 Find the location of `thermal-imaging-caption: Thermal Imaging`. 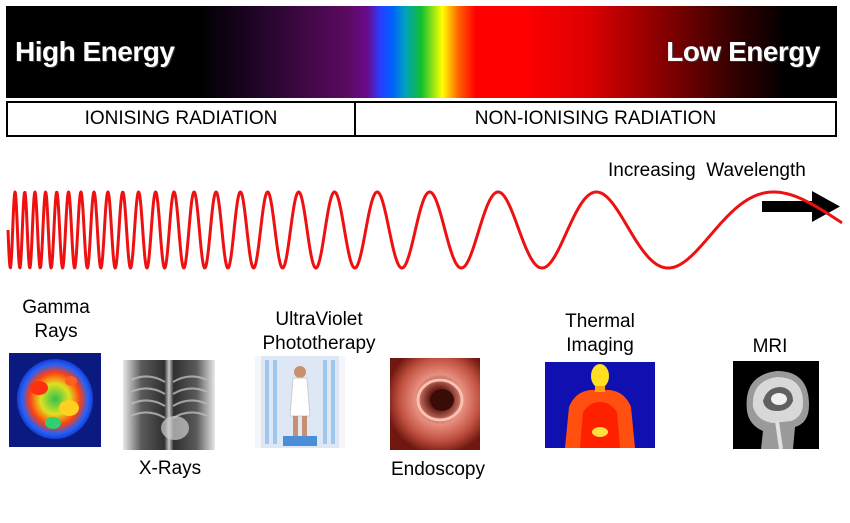

thermal-imaging-caption: Thermal Imaging is located at coordinates (600, 333).